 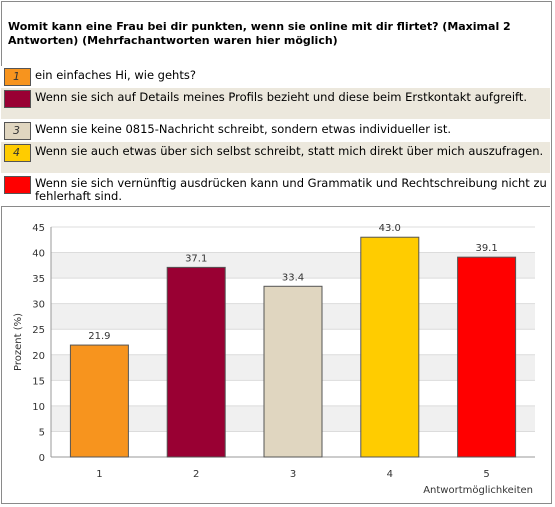 What do you see at coordinates (478, 490) in the screenshot?
I see `x-axis-title: Antwortmöglichkeiten` at bounding box center [478, 490].